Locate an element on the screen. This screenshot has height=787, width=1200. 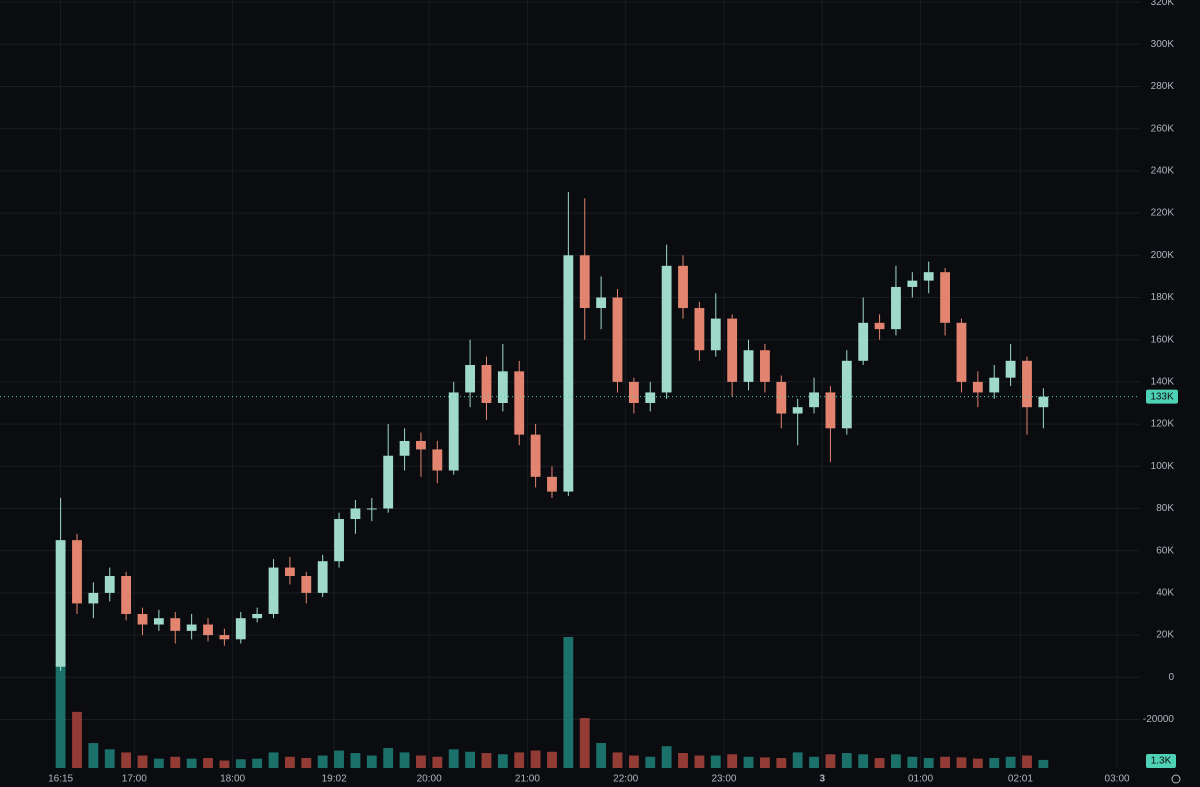
y-tick-label: 280K is located at coordinates (1163, 86).